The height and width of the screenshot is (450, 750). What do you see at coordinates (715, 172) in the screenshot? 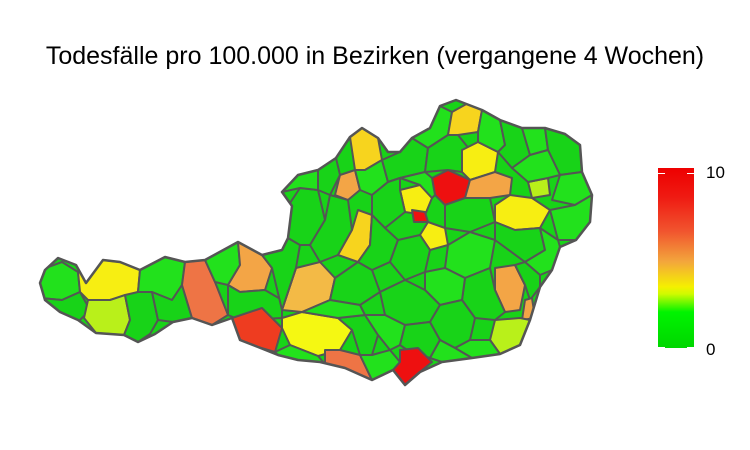
I see `legend-max-label: 10` at bounding box center [715, 172].